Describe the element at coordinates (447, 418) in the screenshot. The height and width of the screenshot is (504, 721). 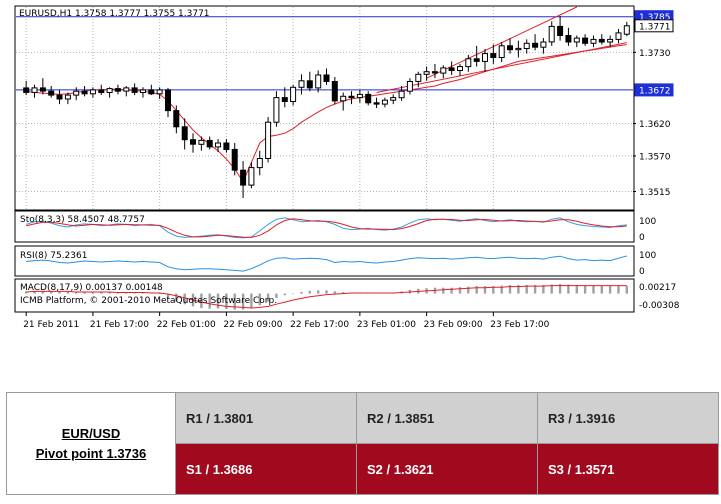
I see `resistance-r2: R2 / 1.3851` at that location.